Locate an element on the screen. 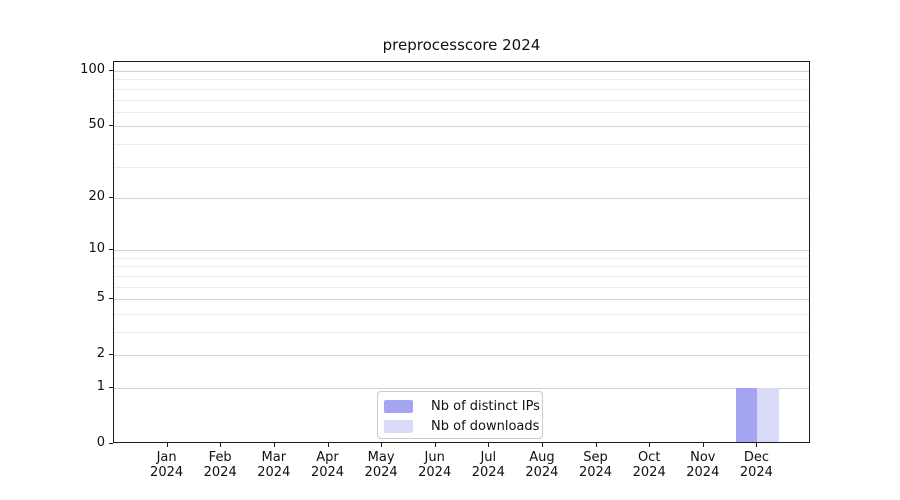 Image resolution: width=900 pixels, height=500 pixels. x-tick-label-May: May 2024 is located at coordinates (381, 465).